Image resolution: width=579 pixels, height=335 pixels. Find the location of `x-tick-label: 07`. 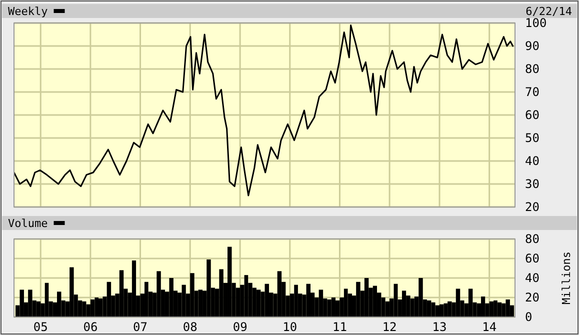

x-tick-label: 07 is located at coordinates (140, 327).